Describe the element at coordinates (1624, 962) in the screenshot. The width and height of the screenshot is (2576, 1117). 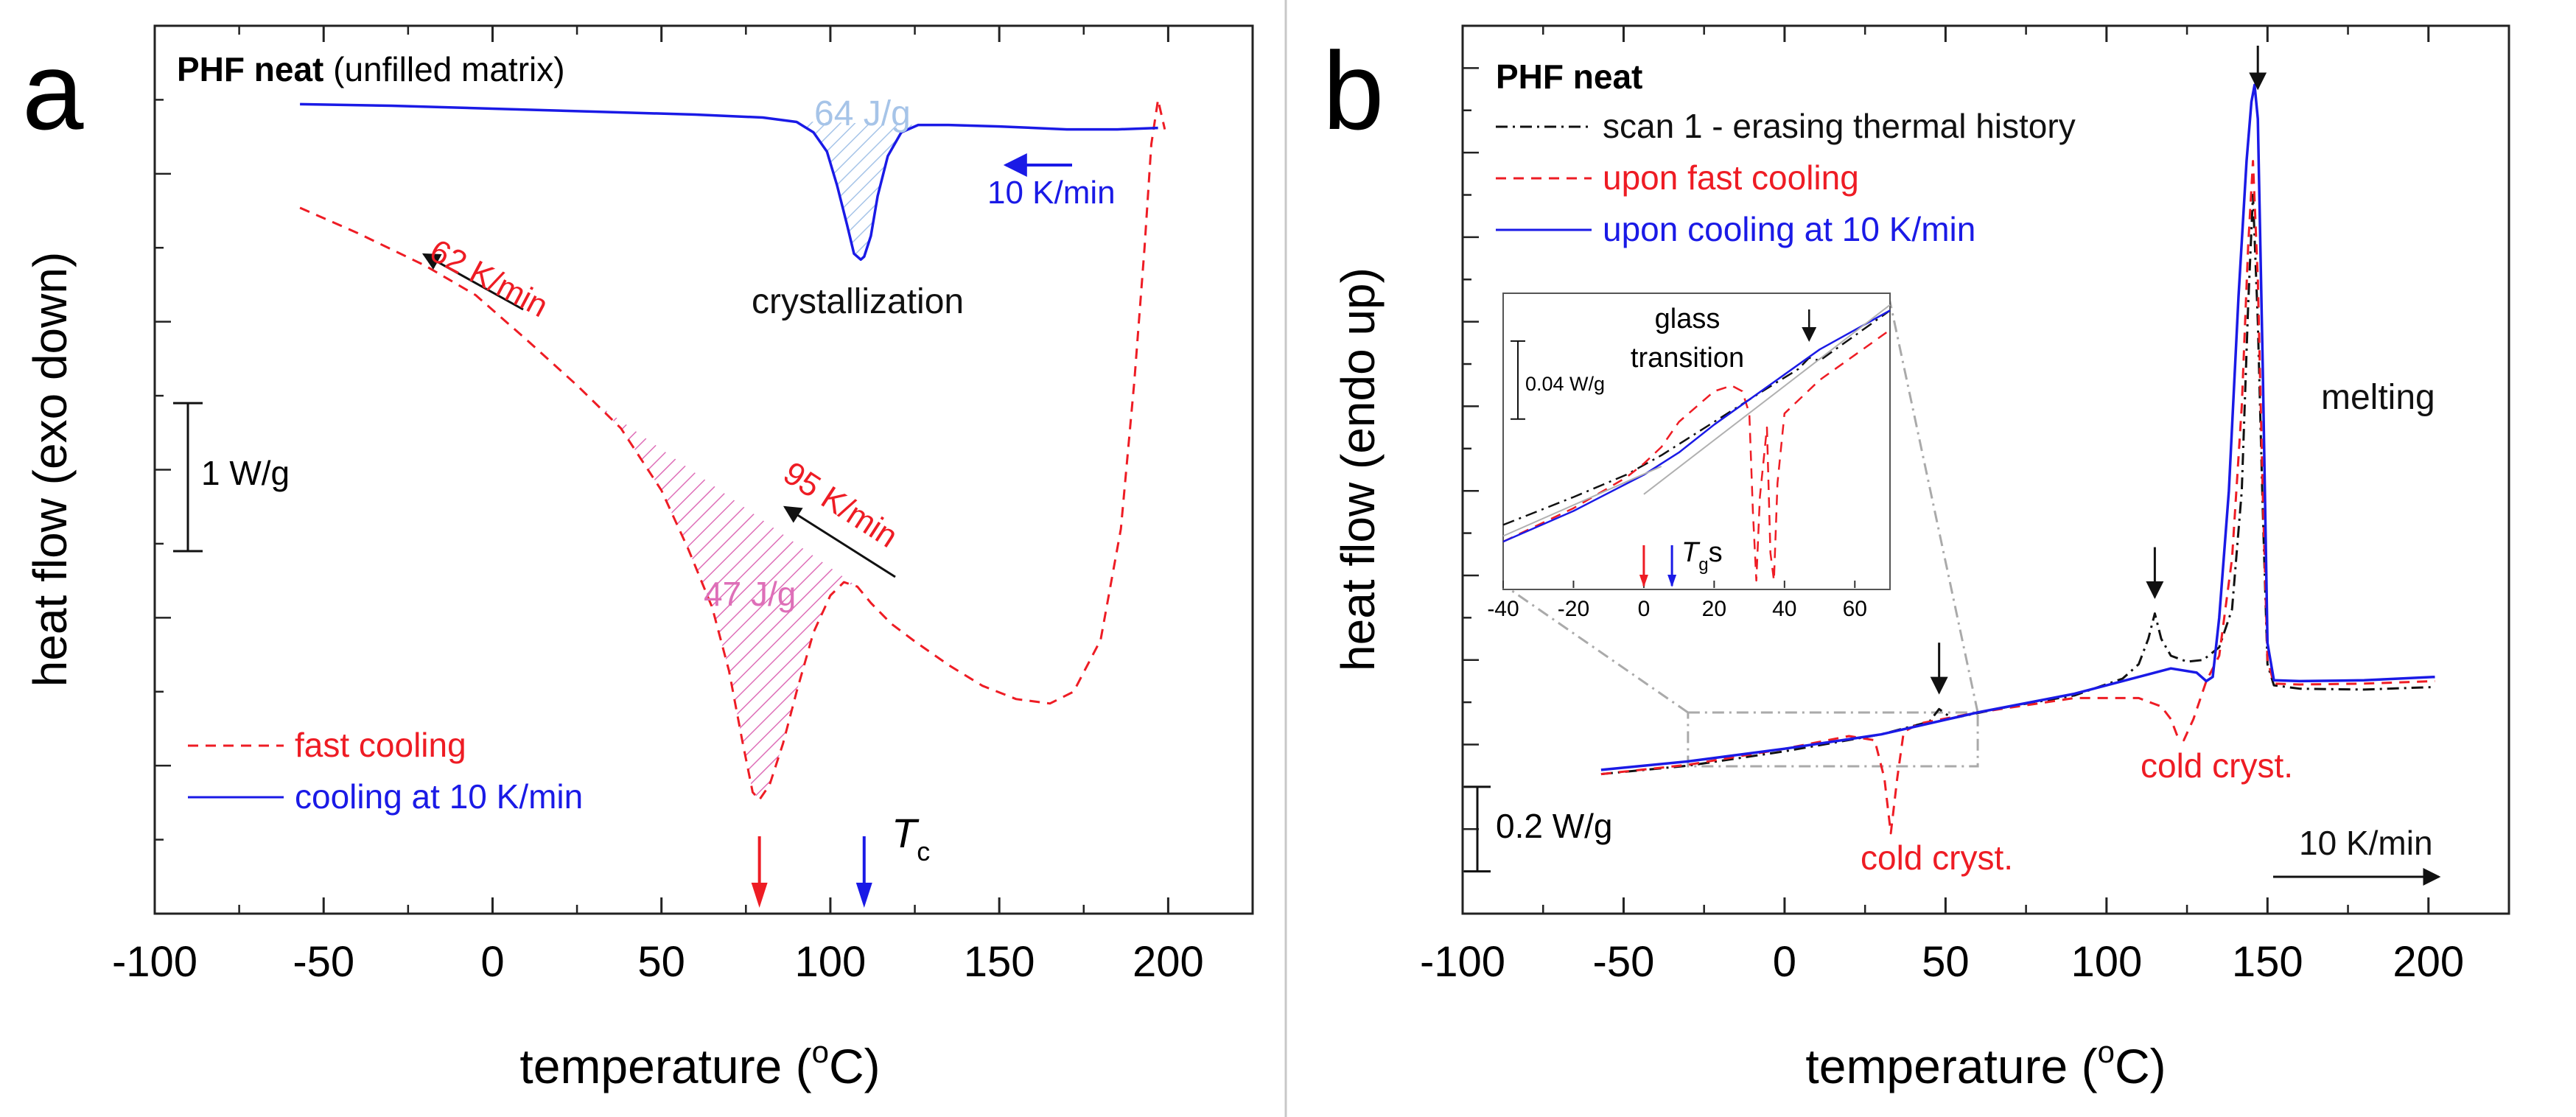
I see `b-xtick-label-1: -50` at that location.